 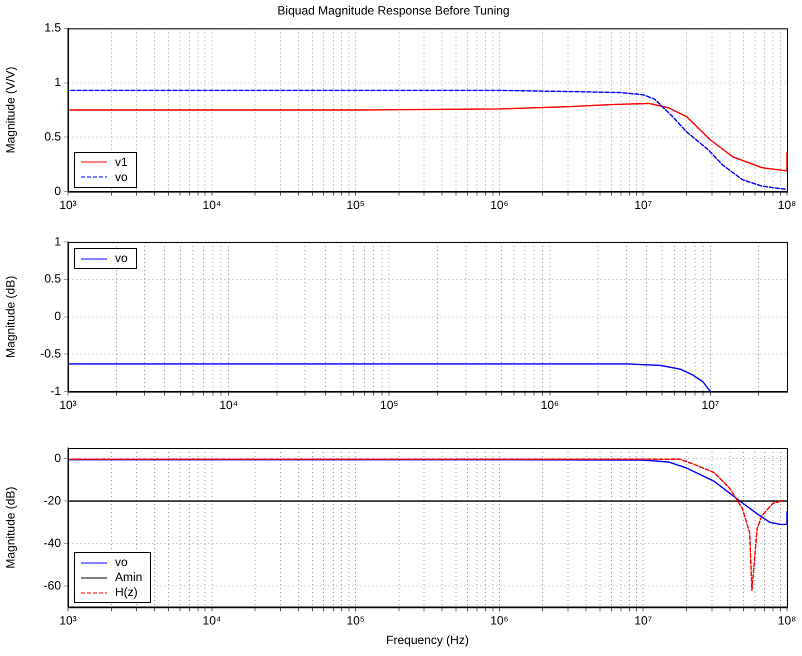 I want to click on legend-label: v1, so click(x=121, y=162).